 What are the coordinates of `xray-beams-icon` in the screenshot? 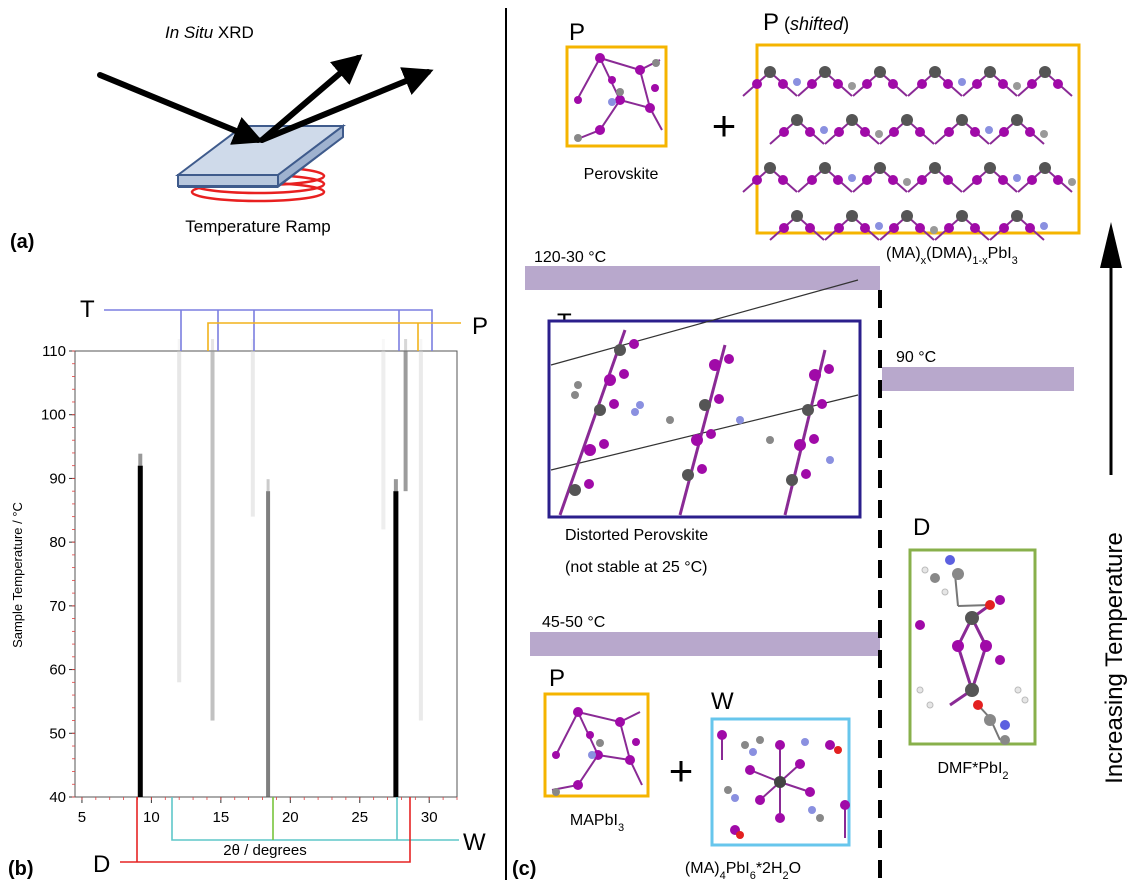 It's located at (265, 99).